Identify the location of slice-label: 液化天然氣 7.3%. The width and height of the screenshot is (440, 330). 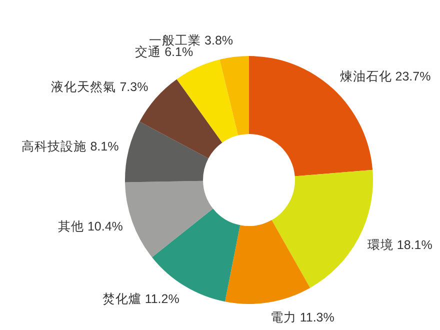
(99, 87).